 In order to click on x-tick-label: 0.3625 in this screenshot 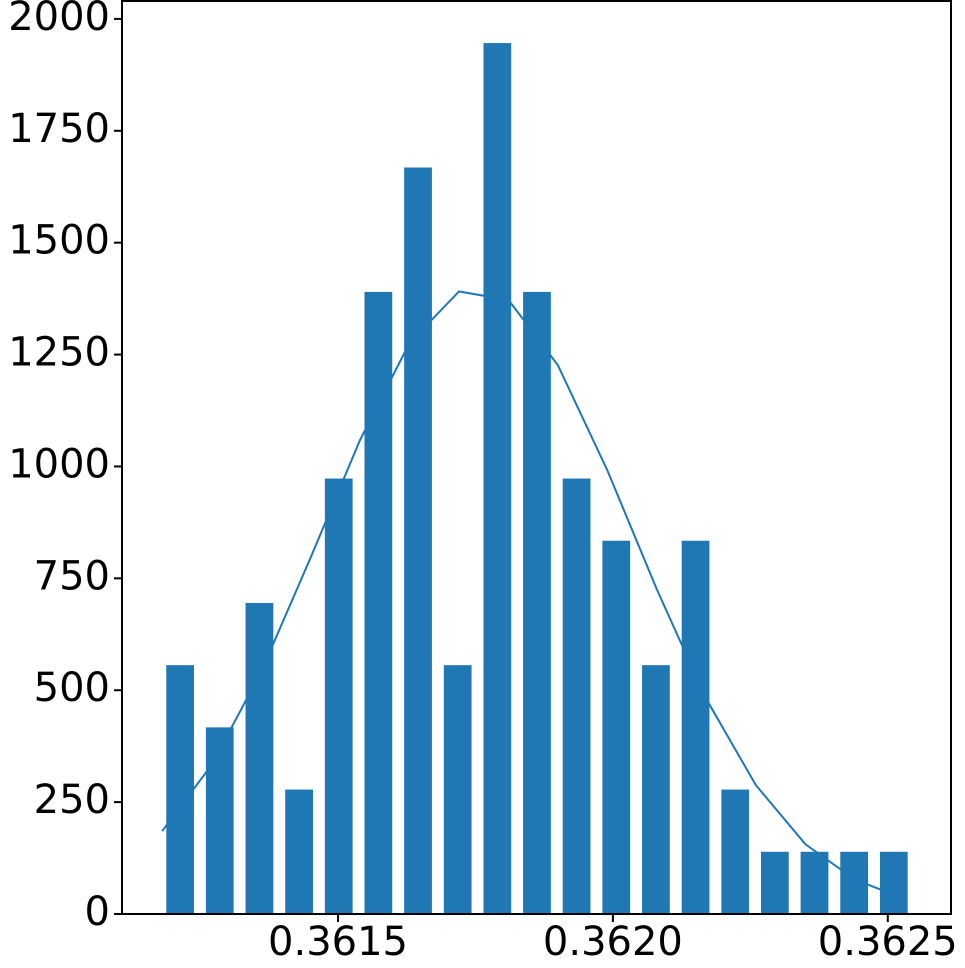, I will do `click(888, 942)`.